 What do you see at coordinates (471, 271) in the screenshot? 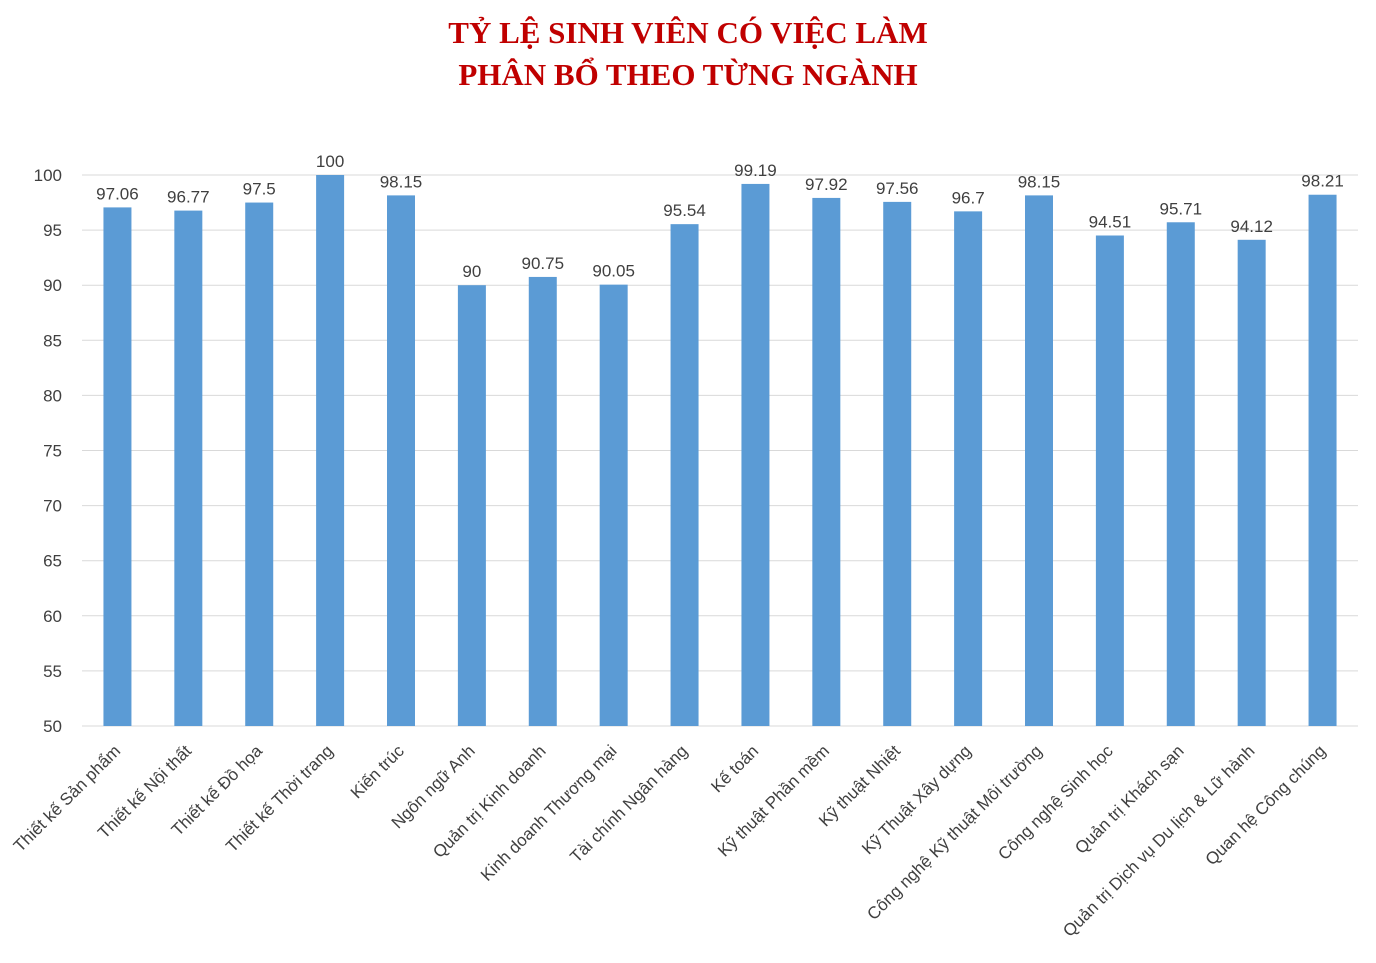
I see `data-label: 90` at bounding box center [471, 271].